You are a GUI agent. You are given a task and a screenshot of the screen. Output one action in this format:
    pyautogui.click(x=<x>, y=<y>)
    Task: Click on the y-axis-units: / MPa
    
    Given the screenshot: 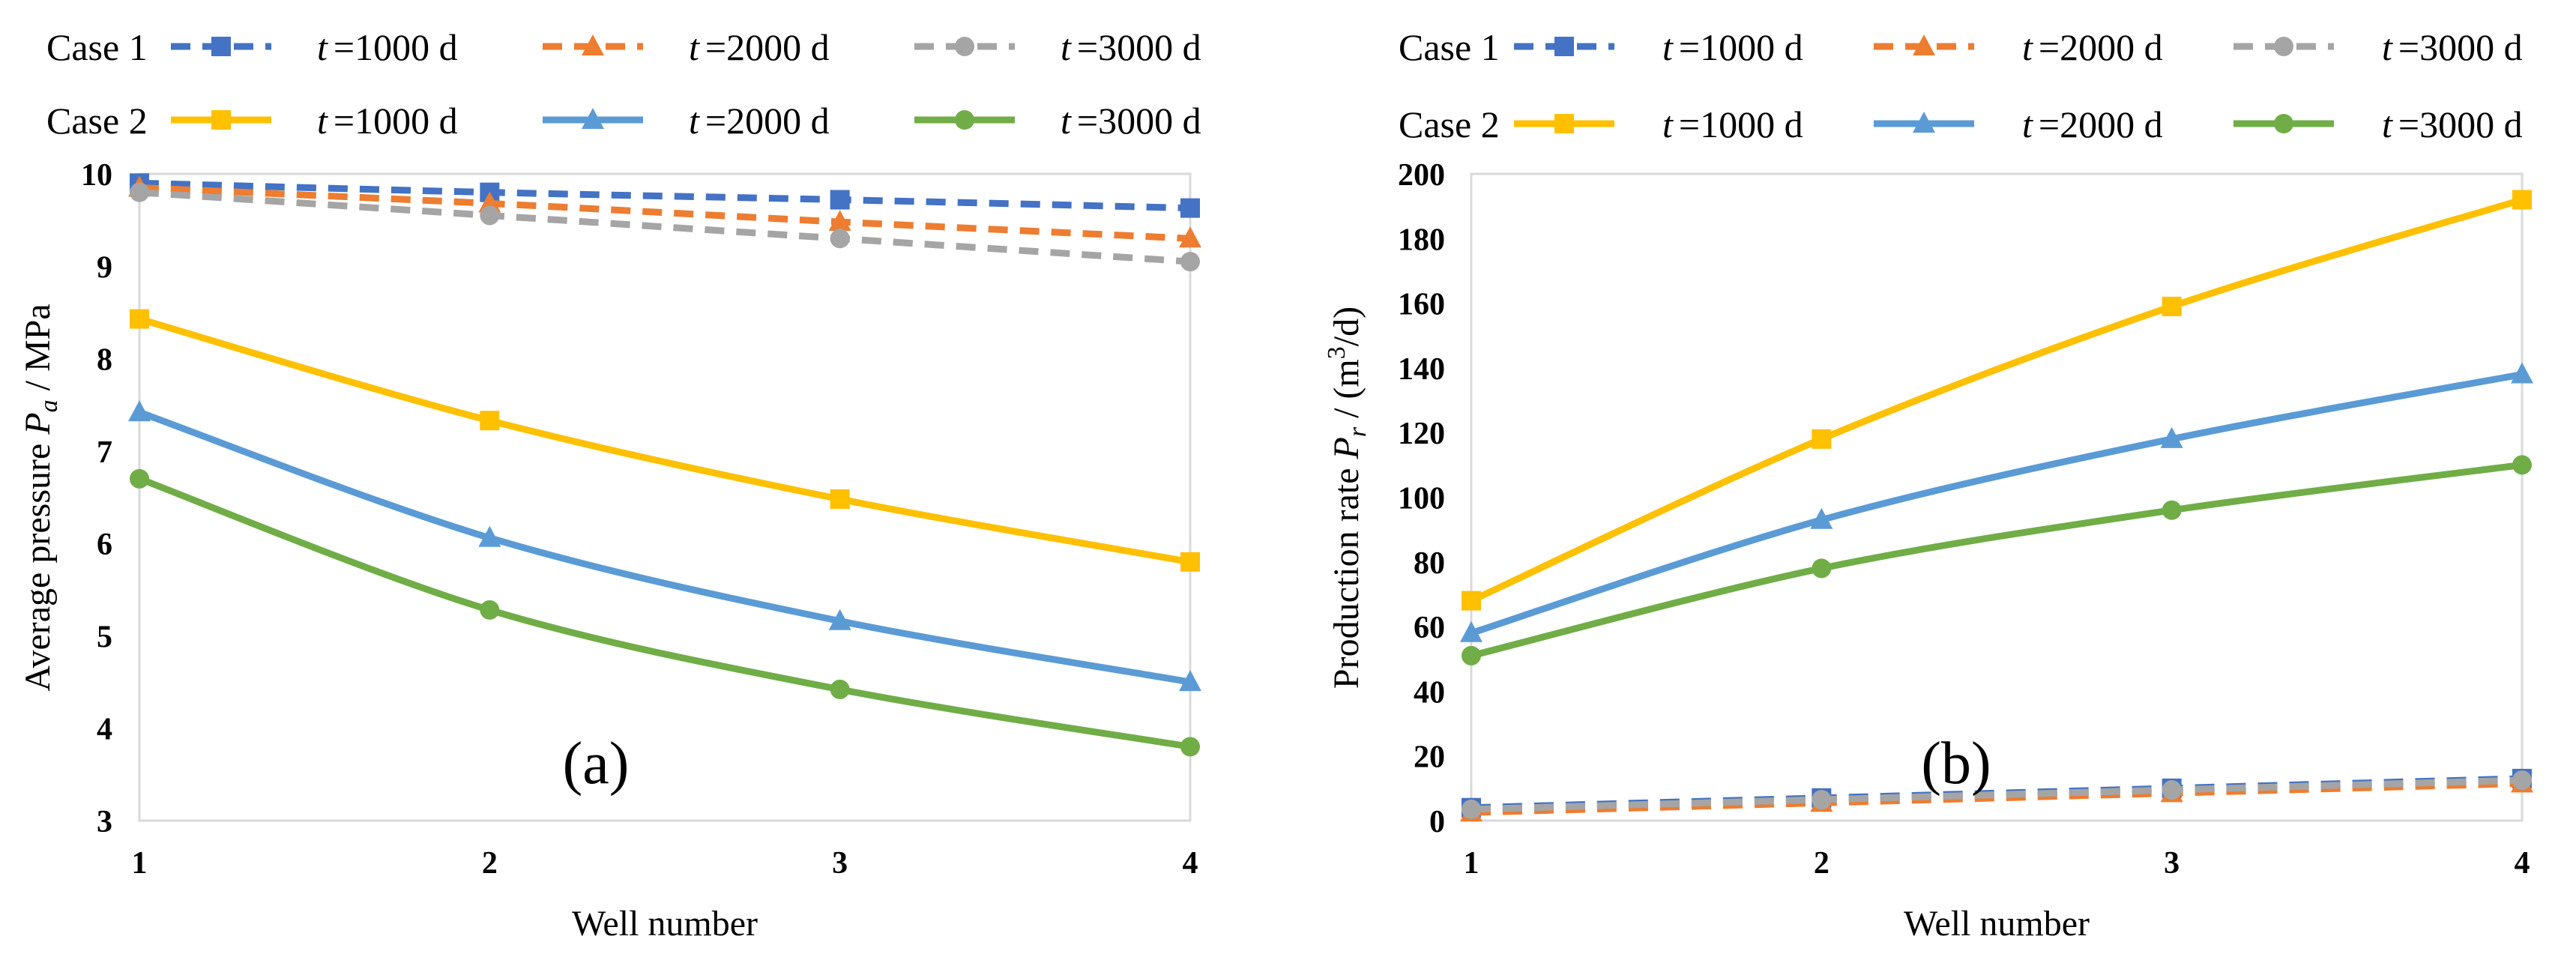 What is the action you would take?
    pyautogui.click(x=38, y=351)
    